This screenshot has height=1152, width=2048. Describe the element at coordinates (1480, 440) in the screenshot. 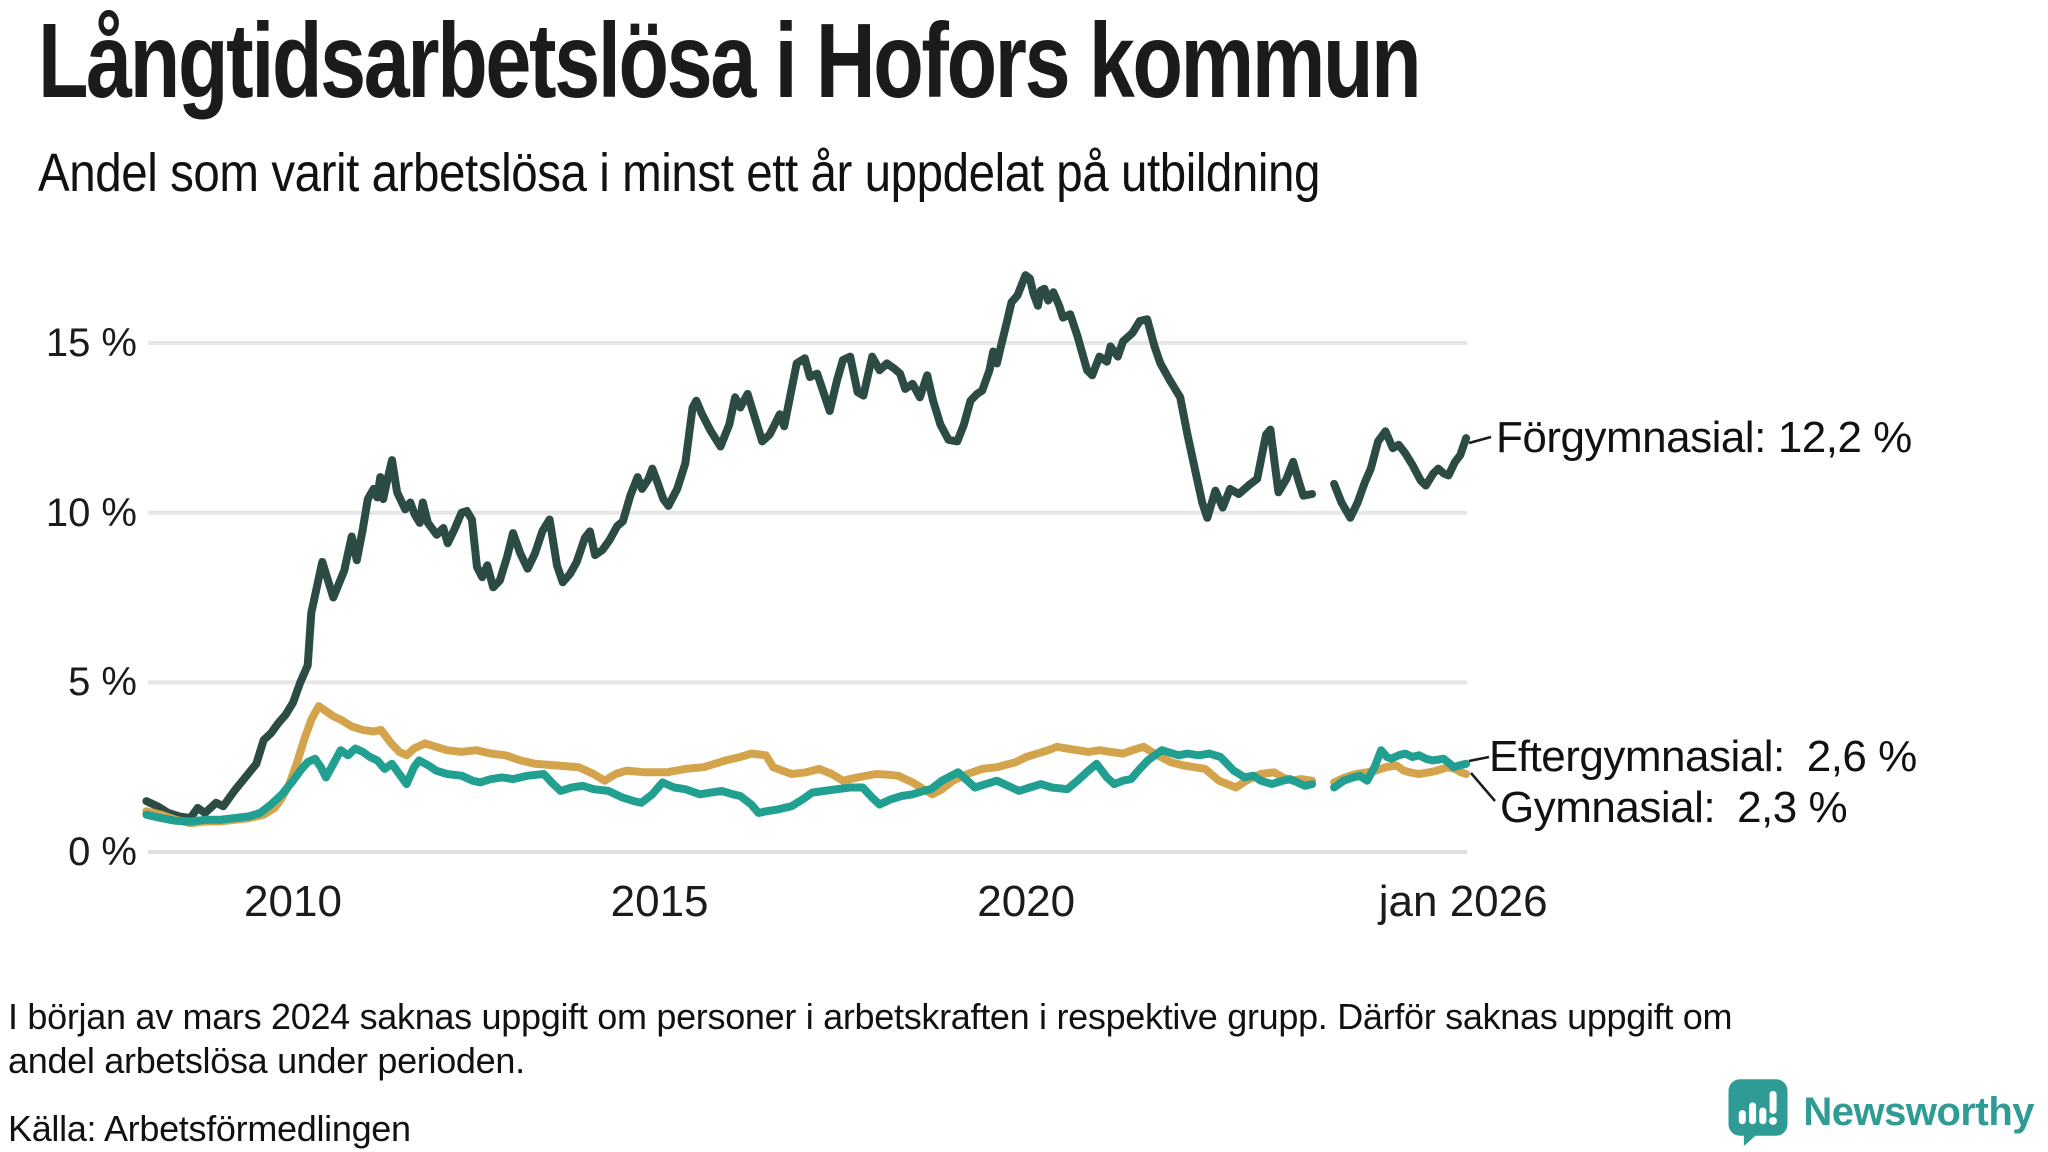

I see `label-leader-förgymnasial` at that location.